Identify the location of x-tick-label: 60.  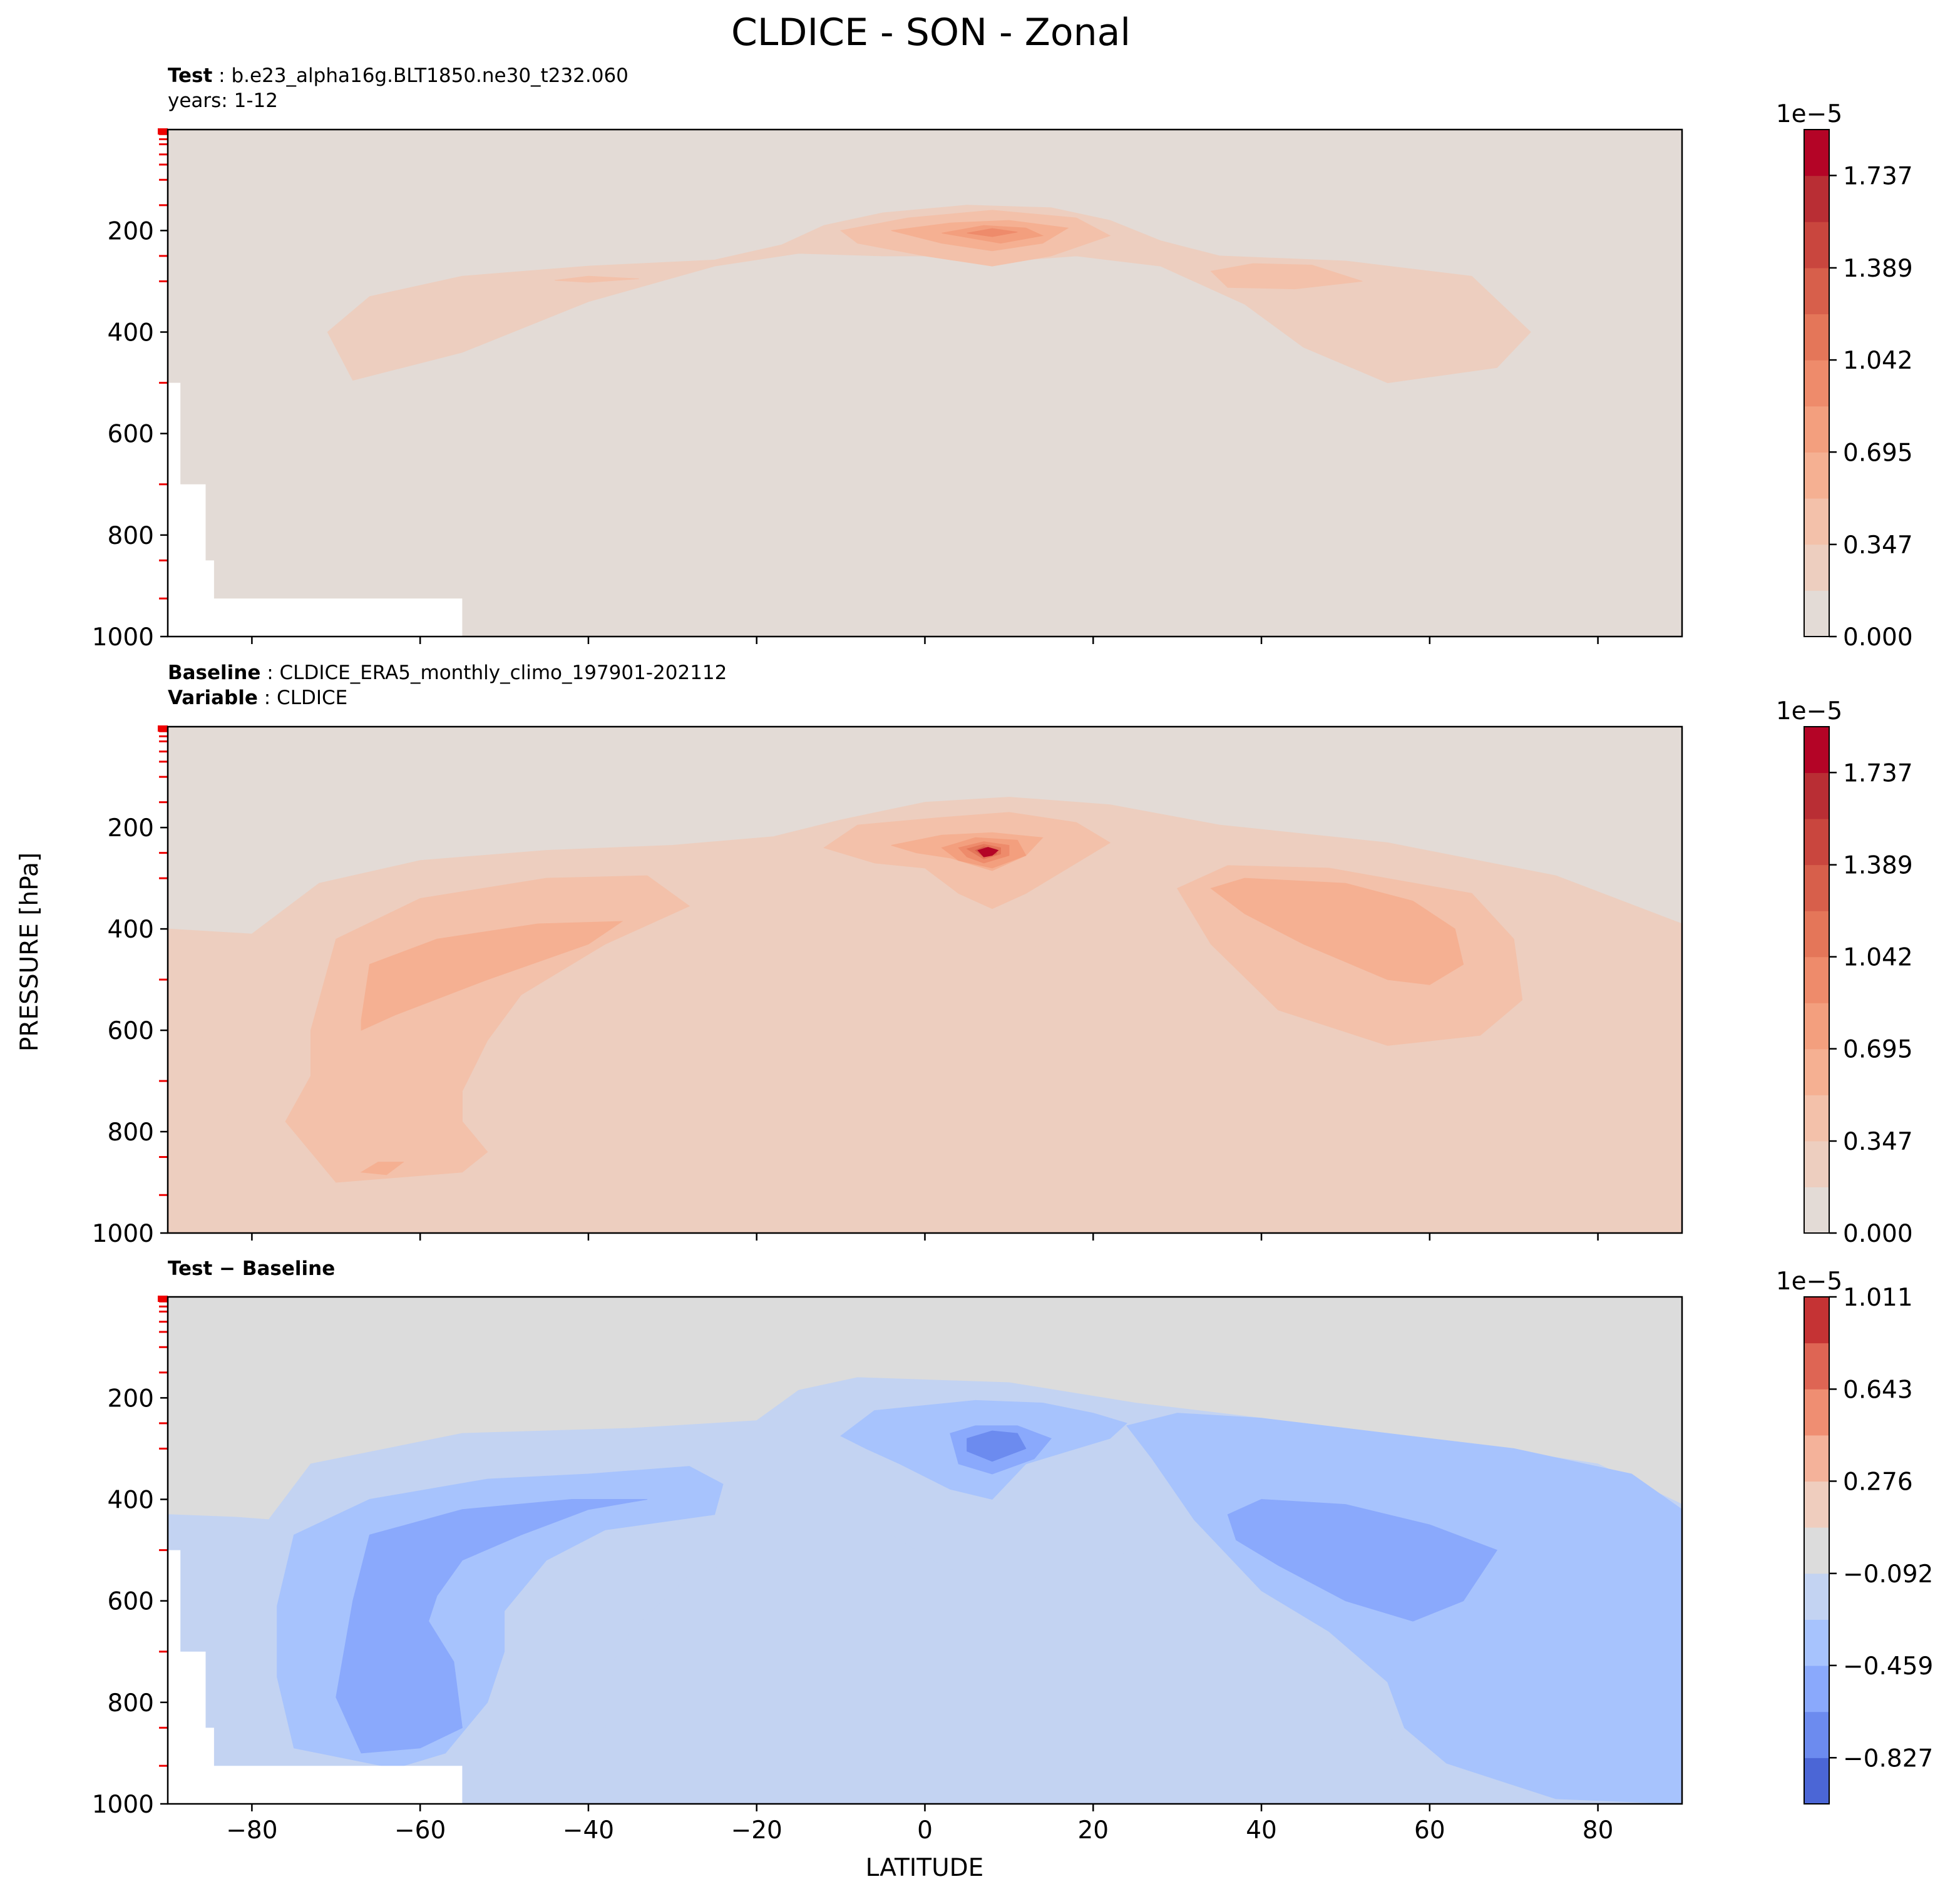
(1429, 1830).